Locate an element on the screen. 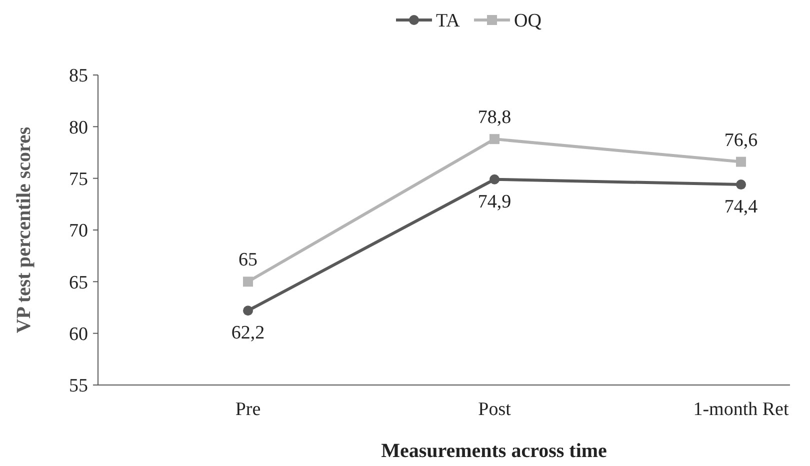 Image resolution: width=810 pixels, height=466 pixels. x-axis-title: Measurements across time is located at coordinates (494, 451).